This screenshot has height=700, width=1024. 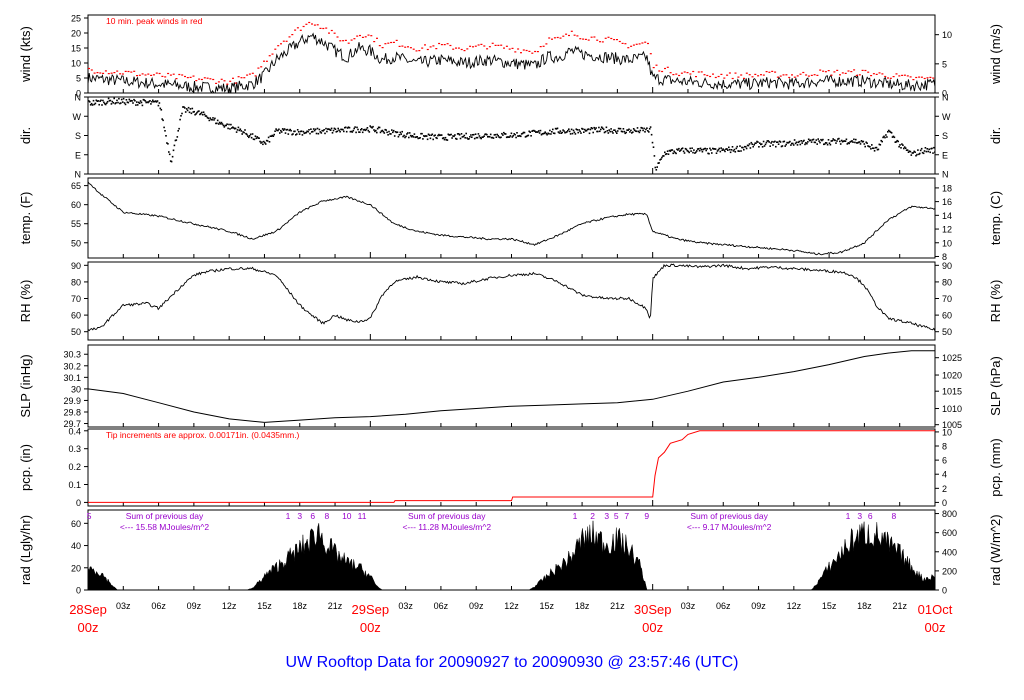 What do you see at coordinates (944, 475) in the screenshot?
I see `pcp-right-tick-label: 4` at bounding box center [944, 475].